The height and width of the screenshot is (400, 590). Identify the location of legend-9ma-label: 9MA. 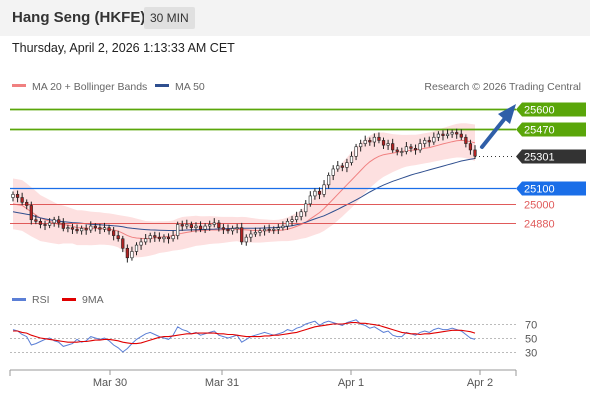
(93, 300).